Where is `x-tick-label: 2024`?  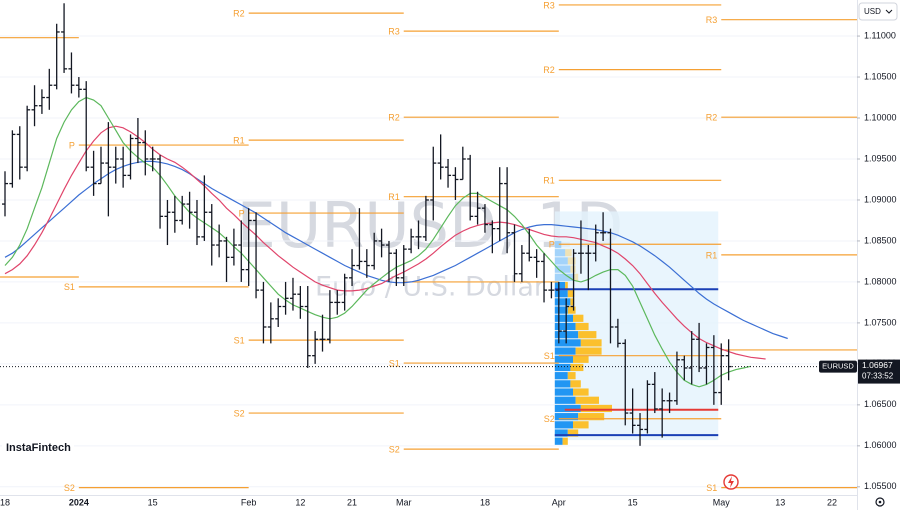 x-tick-label: 2024 is located at coordinates (79, 502).